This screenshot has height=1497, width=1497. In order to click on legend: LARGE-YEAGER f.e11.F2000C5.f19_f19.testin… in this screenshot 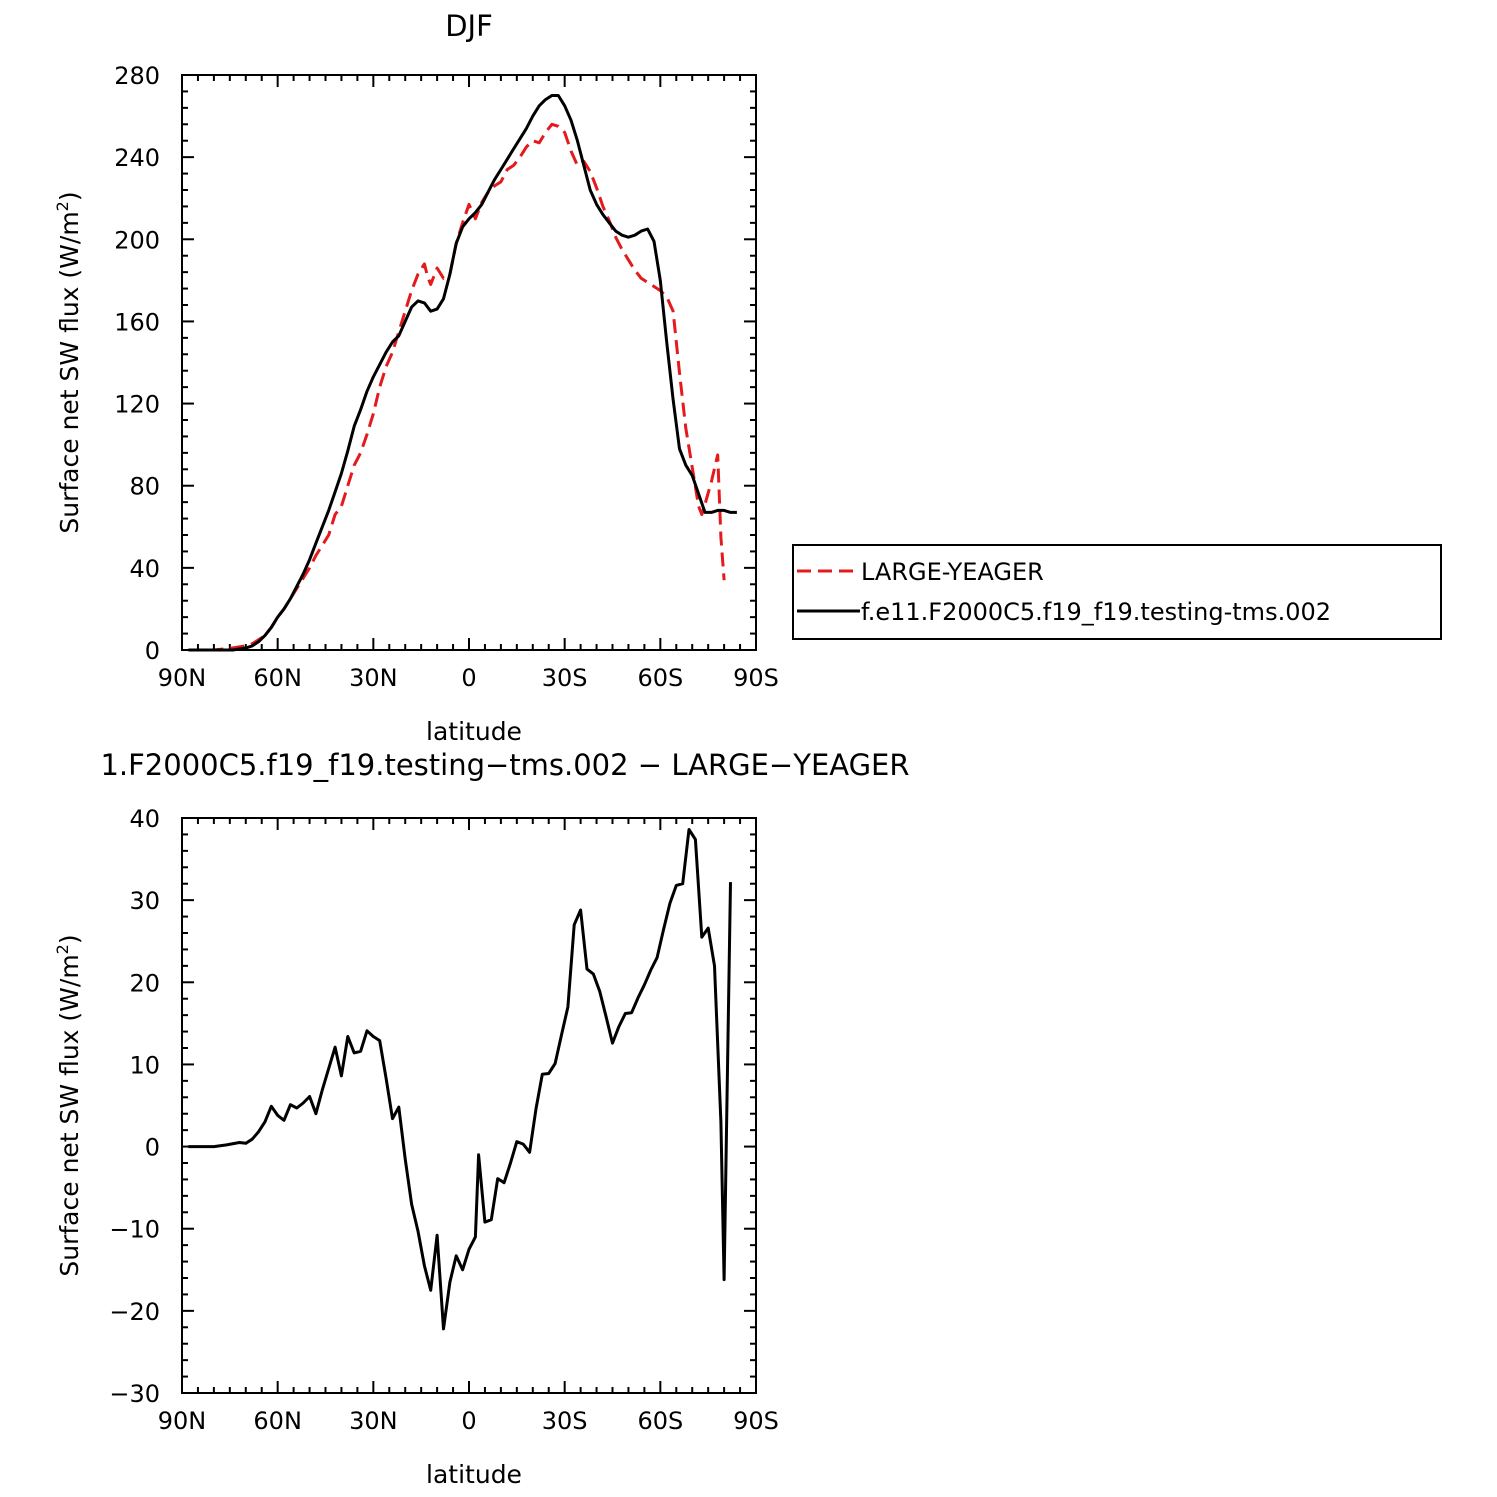, I will do `click(1117, 592)`.